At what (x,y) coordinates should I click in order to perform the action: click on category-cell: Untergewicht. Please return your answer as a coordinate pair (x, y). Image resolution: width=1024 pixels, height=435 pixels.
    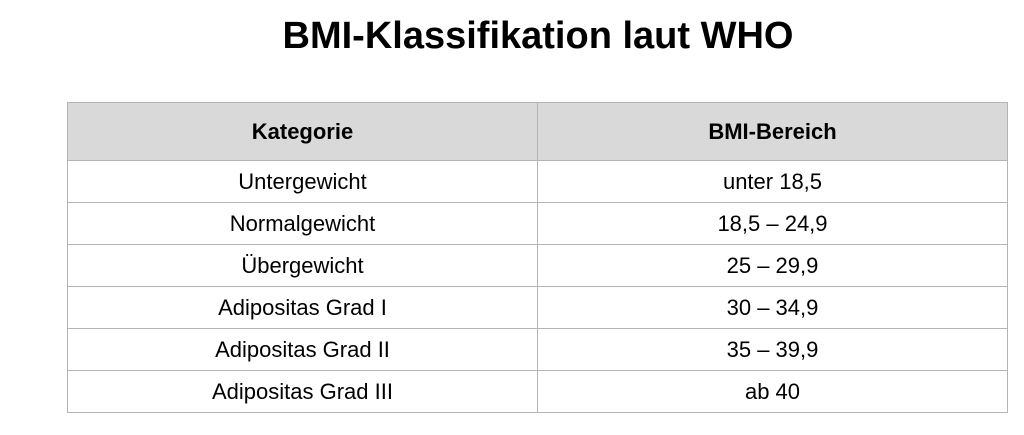
    Looking at the image, I should click on (302, 181).